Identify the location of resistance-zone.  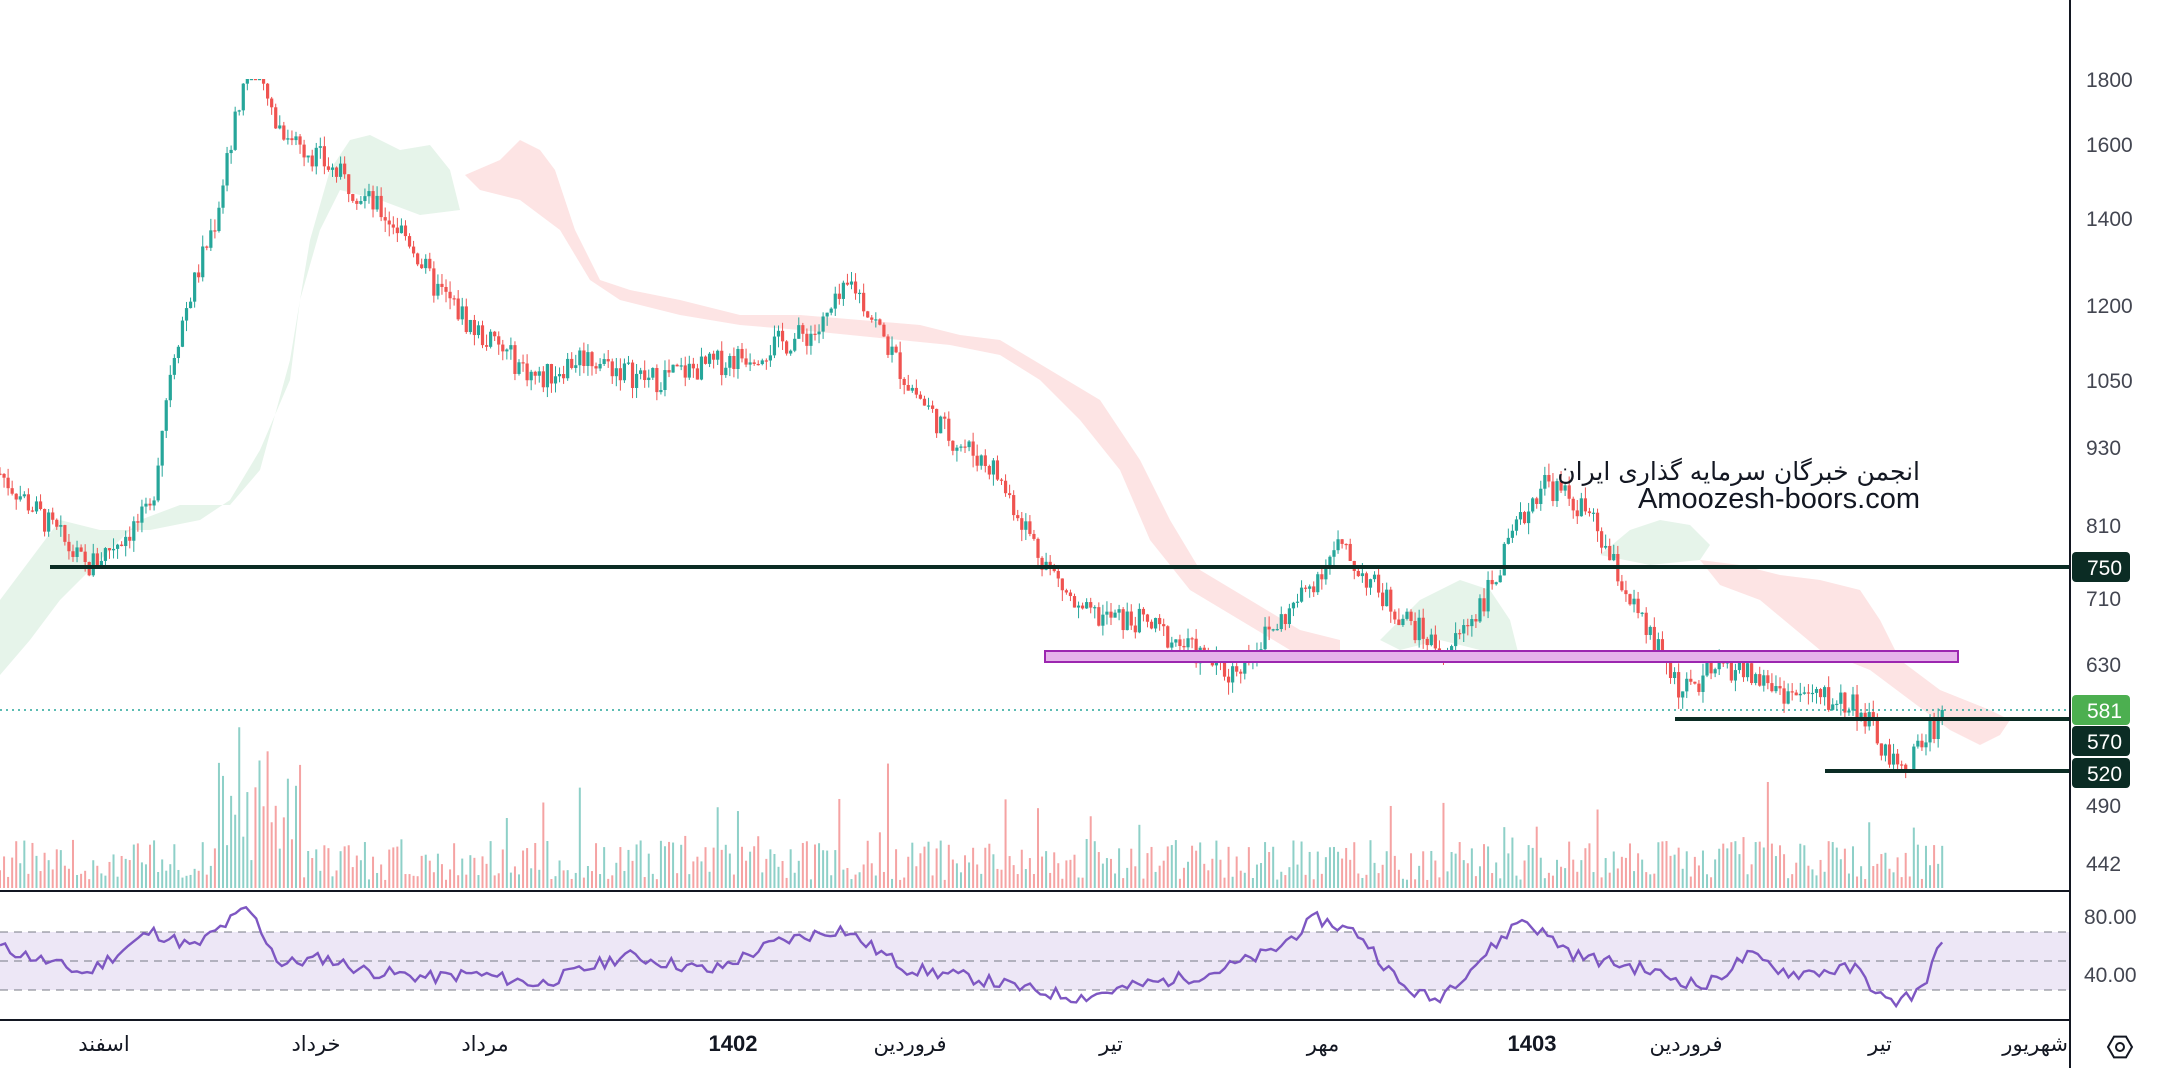
(1501, 656).